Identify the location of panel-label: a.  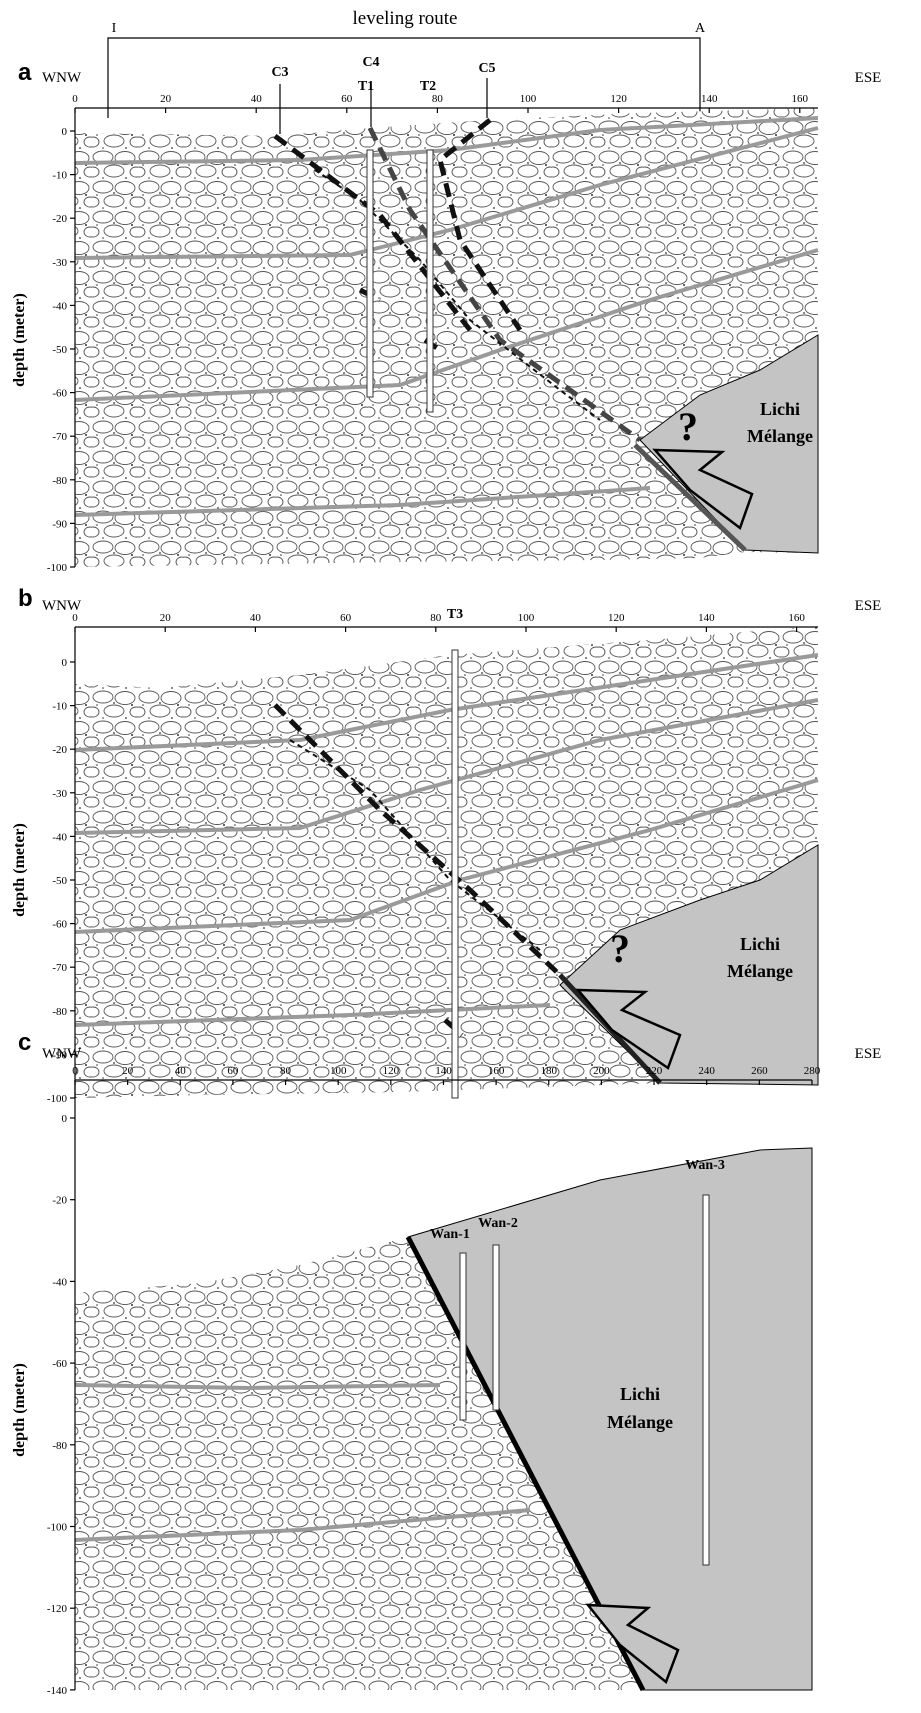
(25, 72).